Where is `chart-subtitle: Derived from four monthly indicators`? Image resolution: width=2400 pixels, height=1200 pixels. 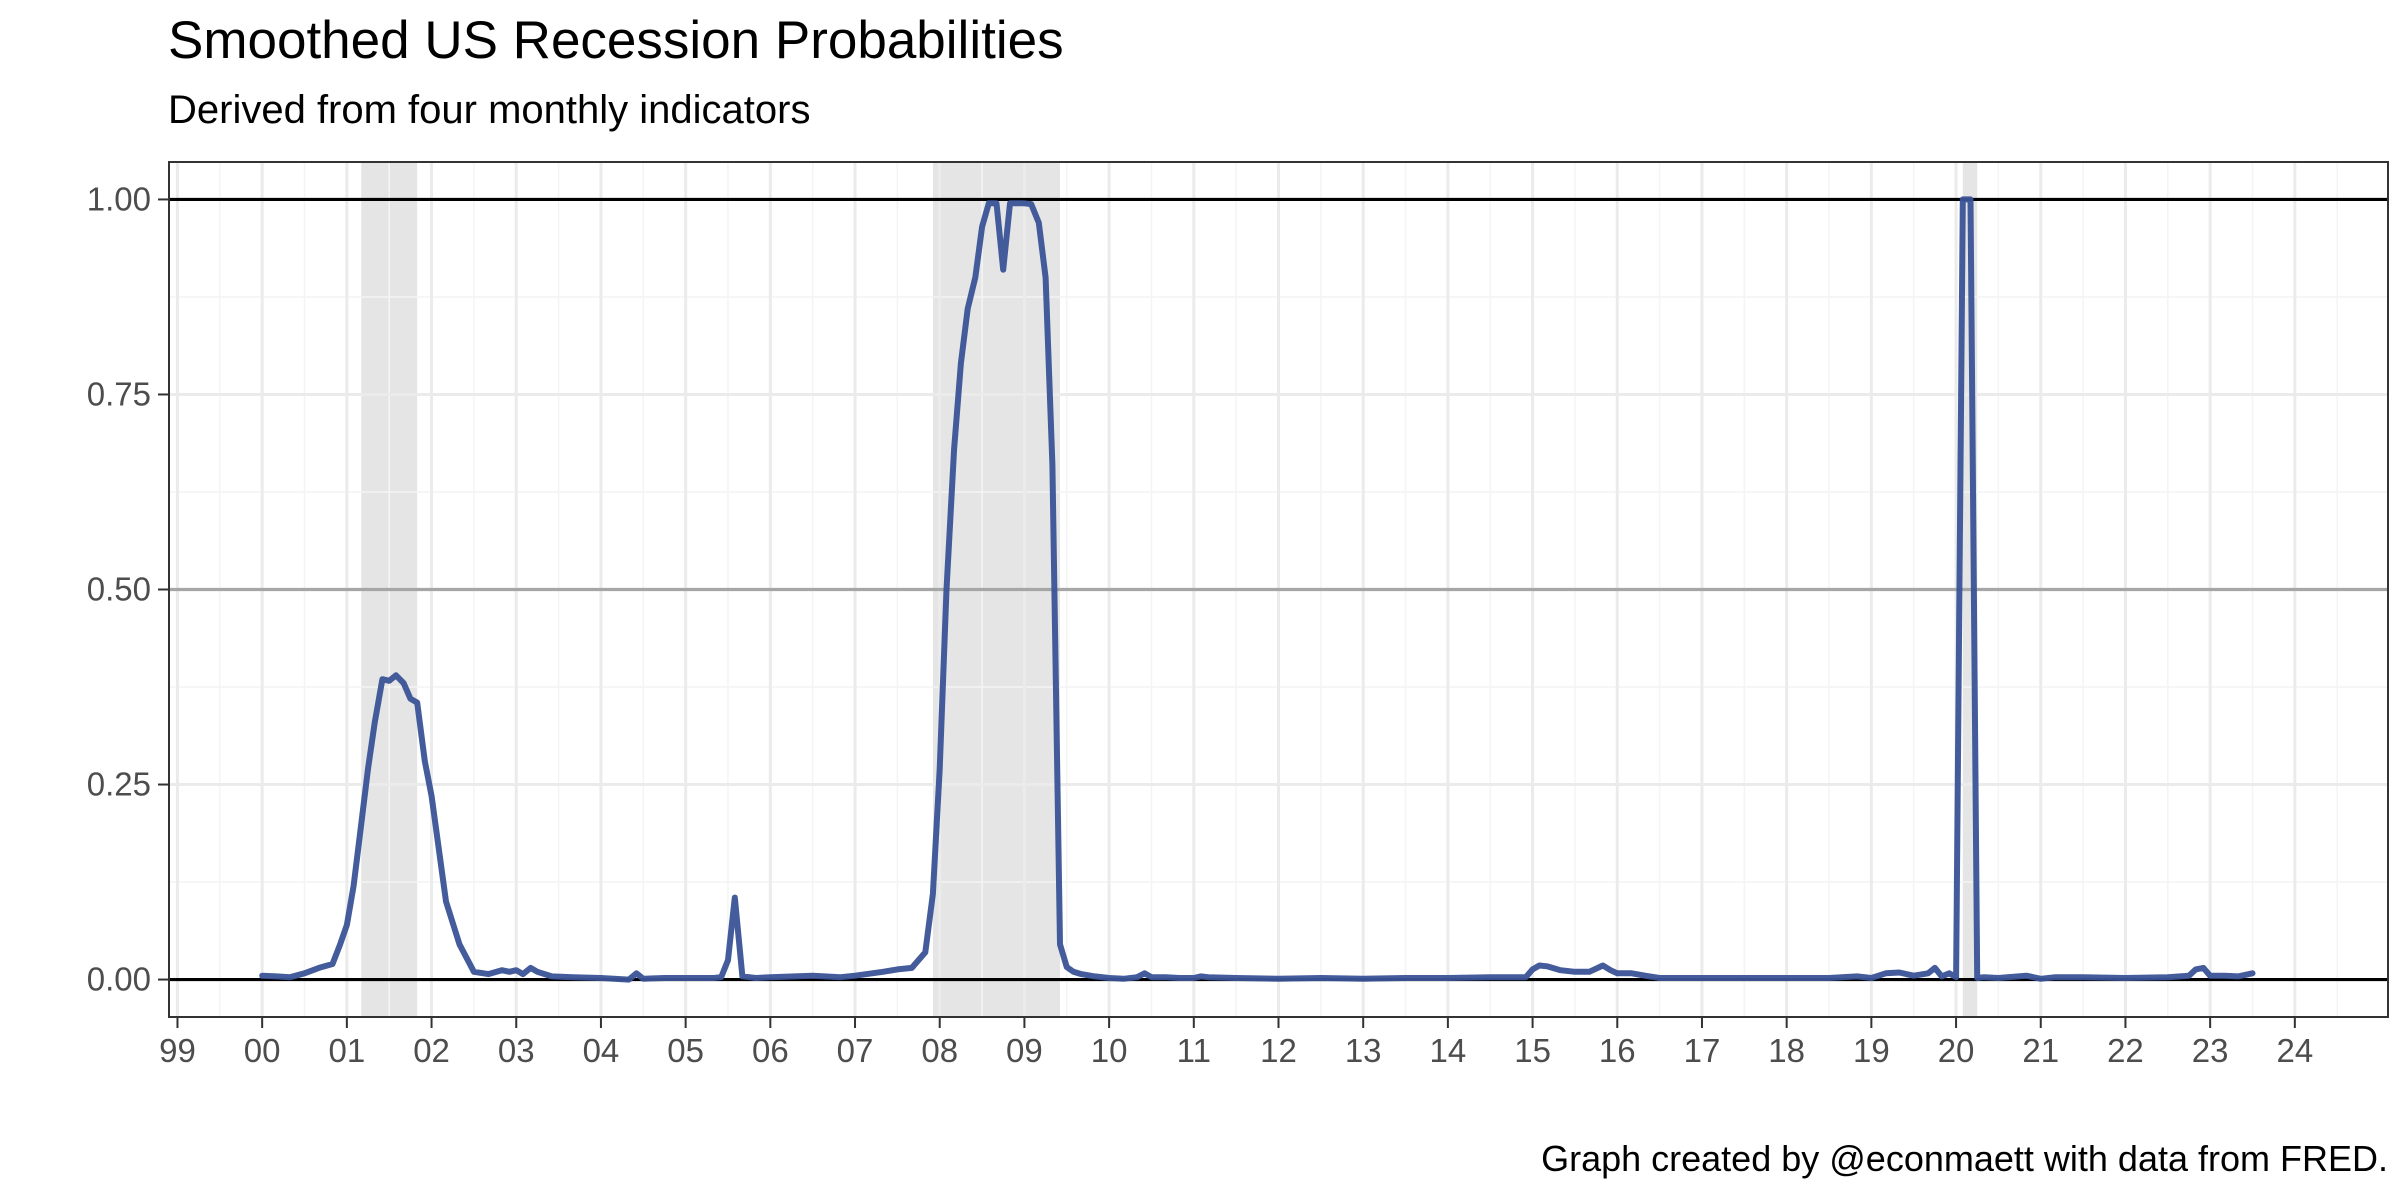 chart-subtitle: Derived from four monthly indicators is located at coordinates (489, 110).